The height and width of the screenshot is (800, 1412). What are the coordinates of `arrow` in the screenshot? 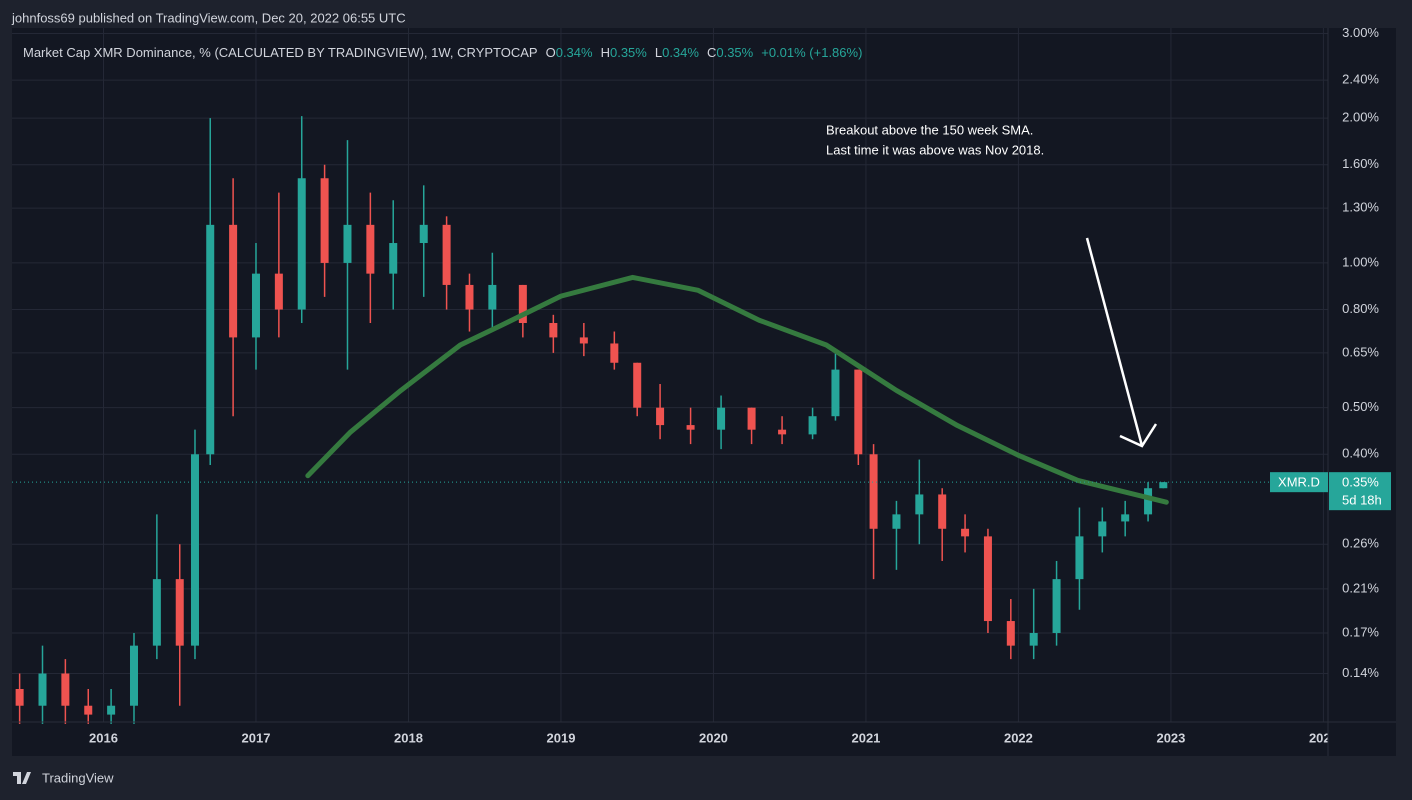 It's located at (1121, 342).